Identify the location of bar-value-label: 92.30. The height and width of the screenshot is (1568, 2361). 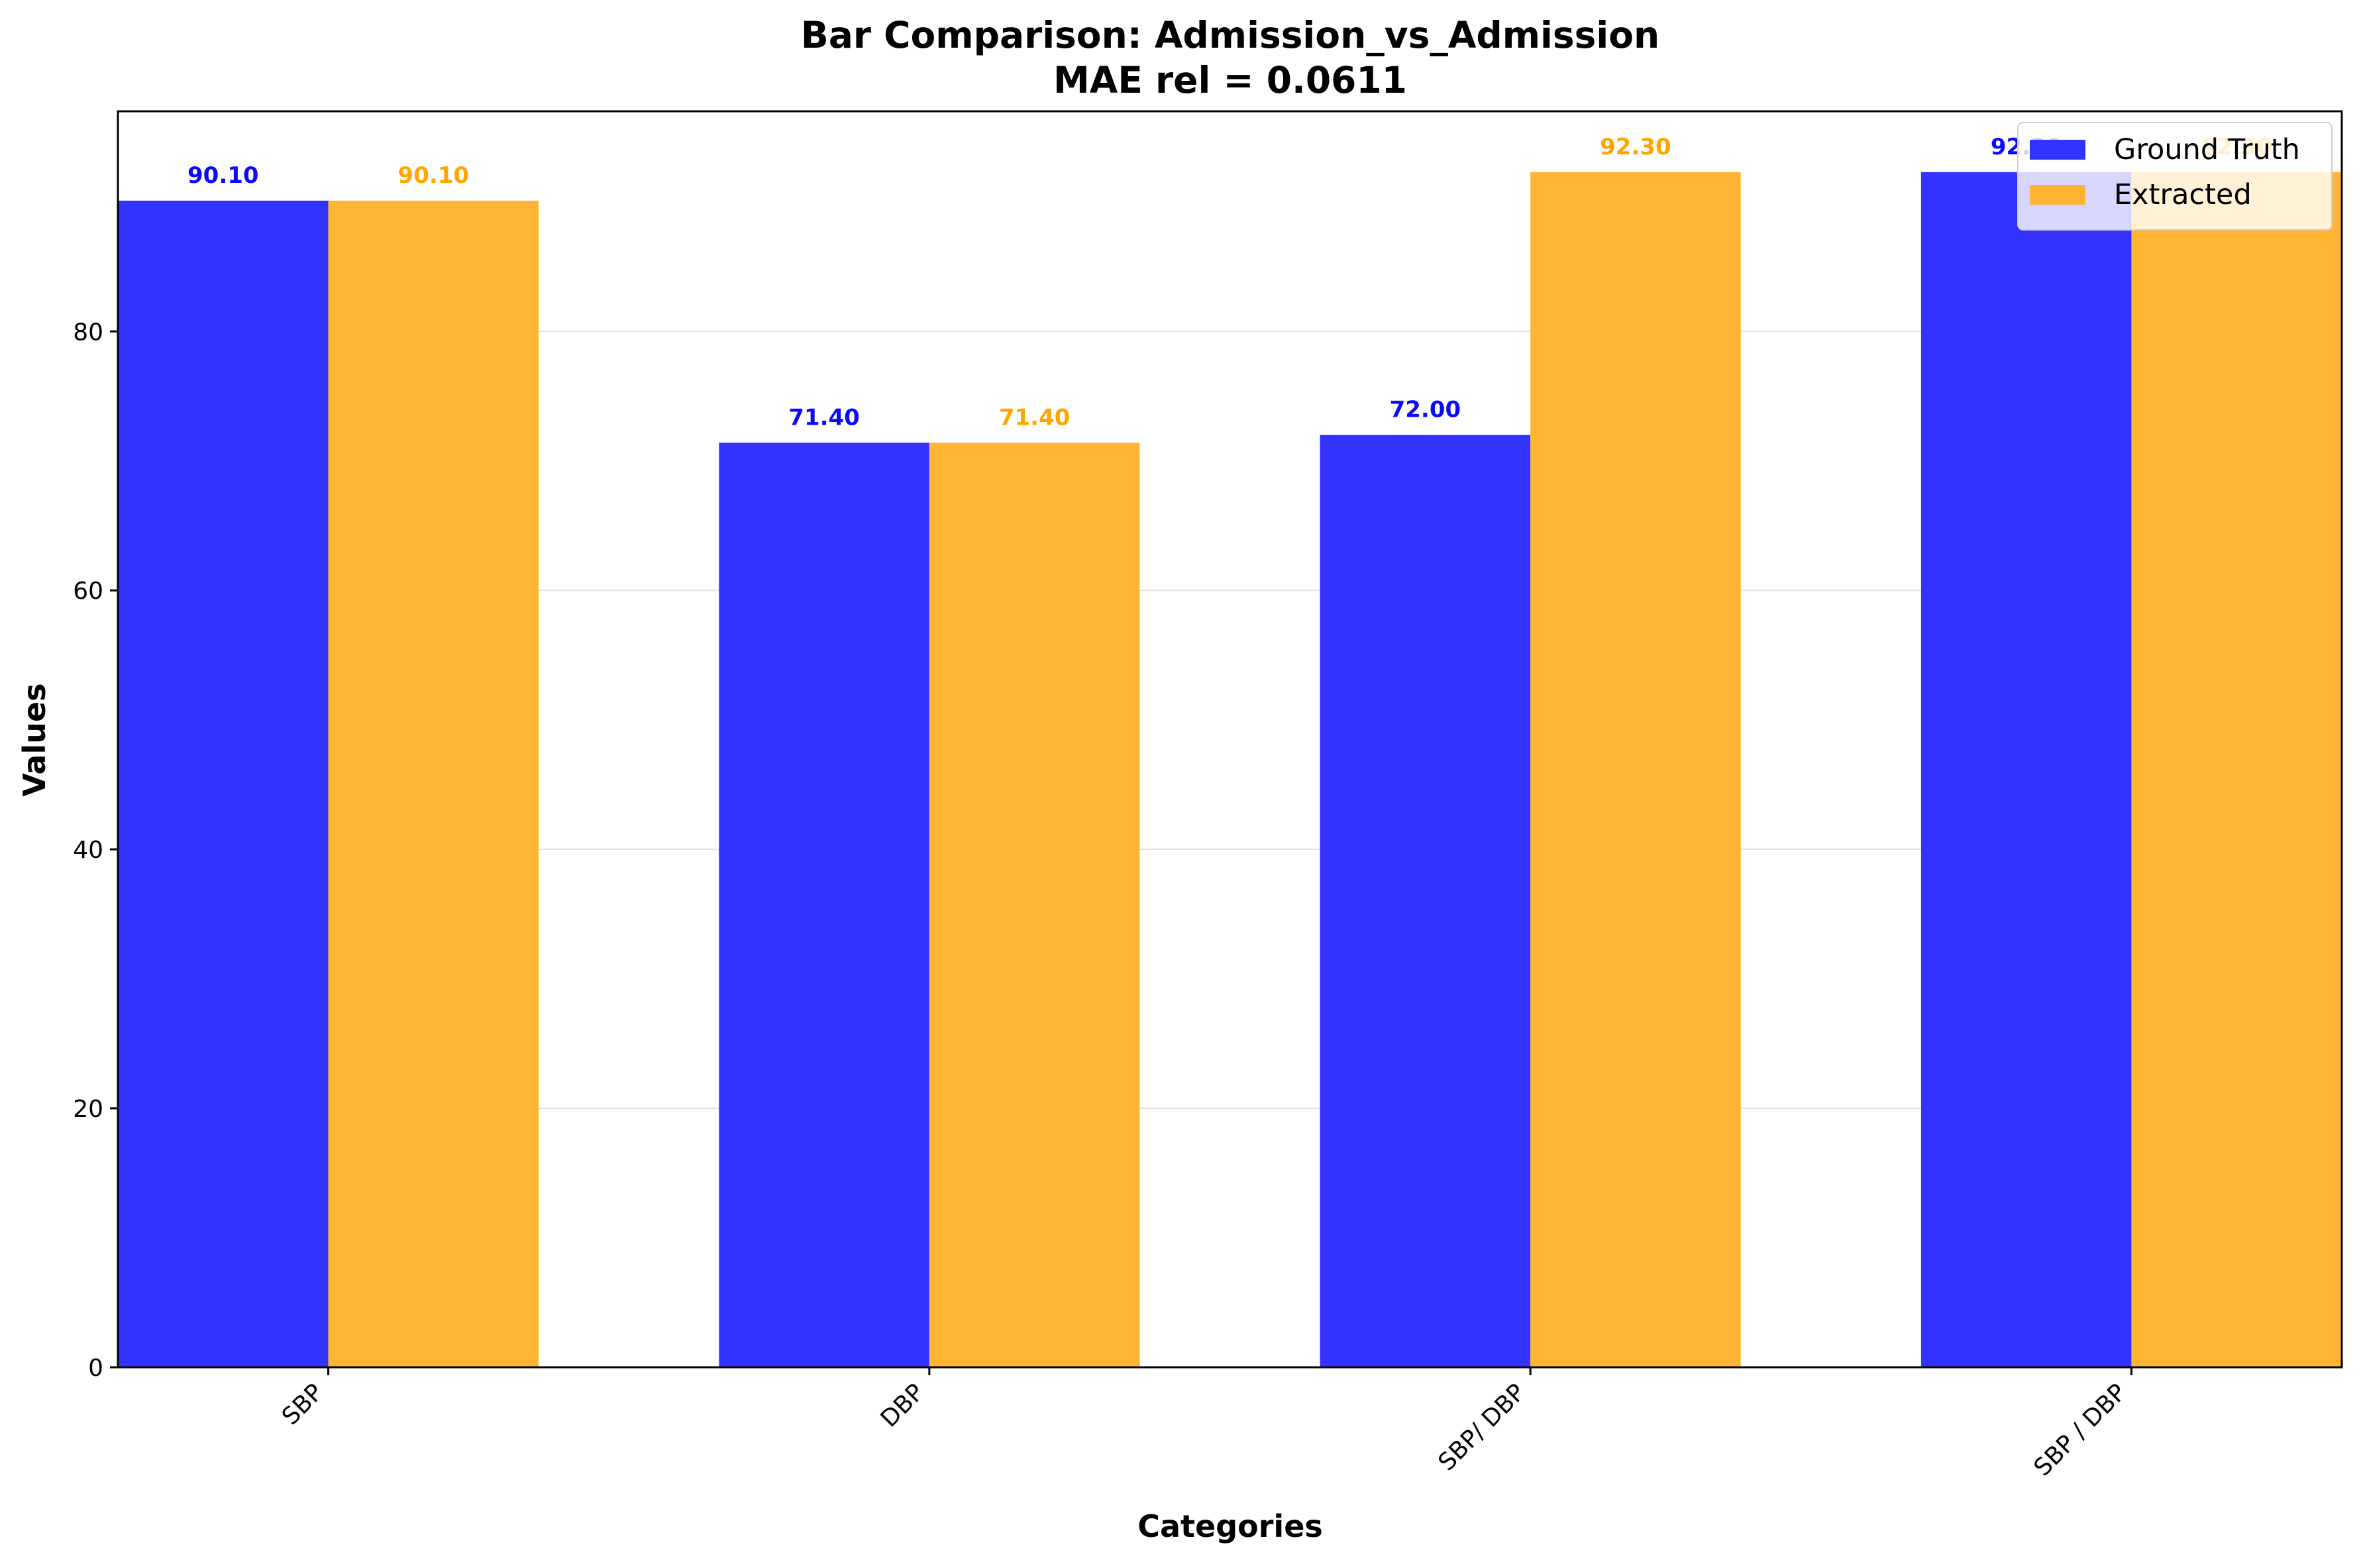
(1635, 147).